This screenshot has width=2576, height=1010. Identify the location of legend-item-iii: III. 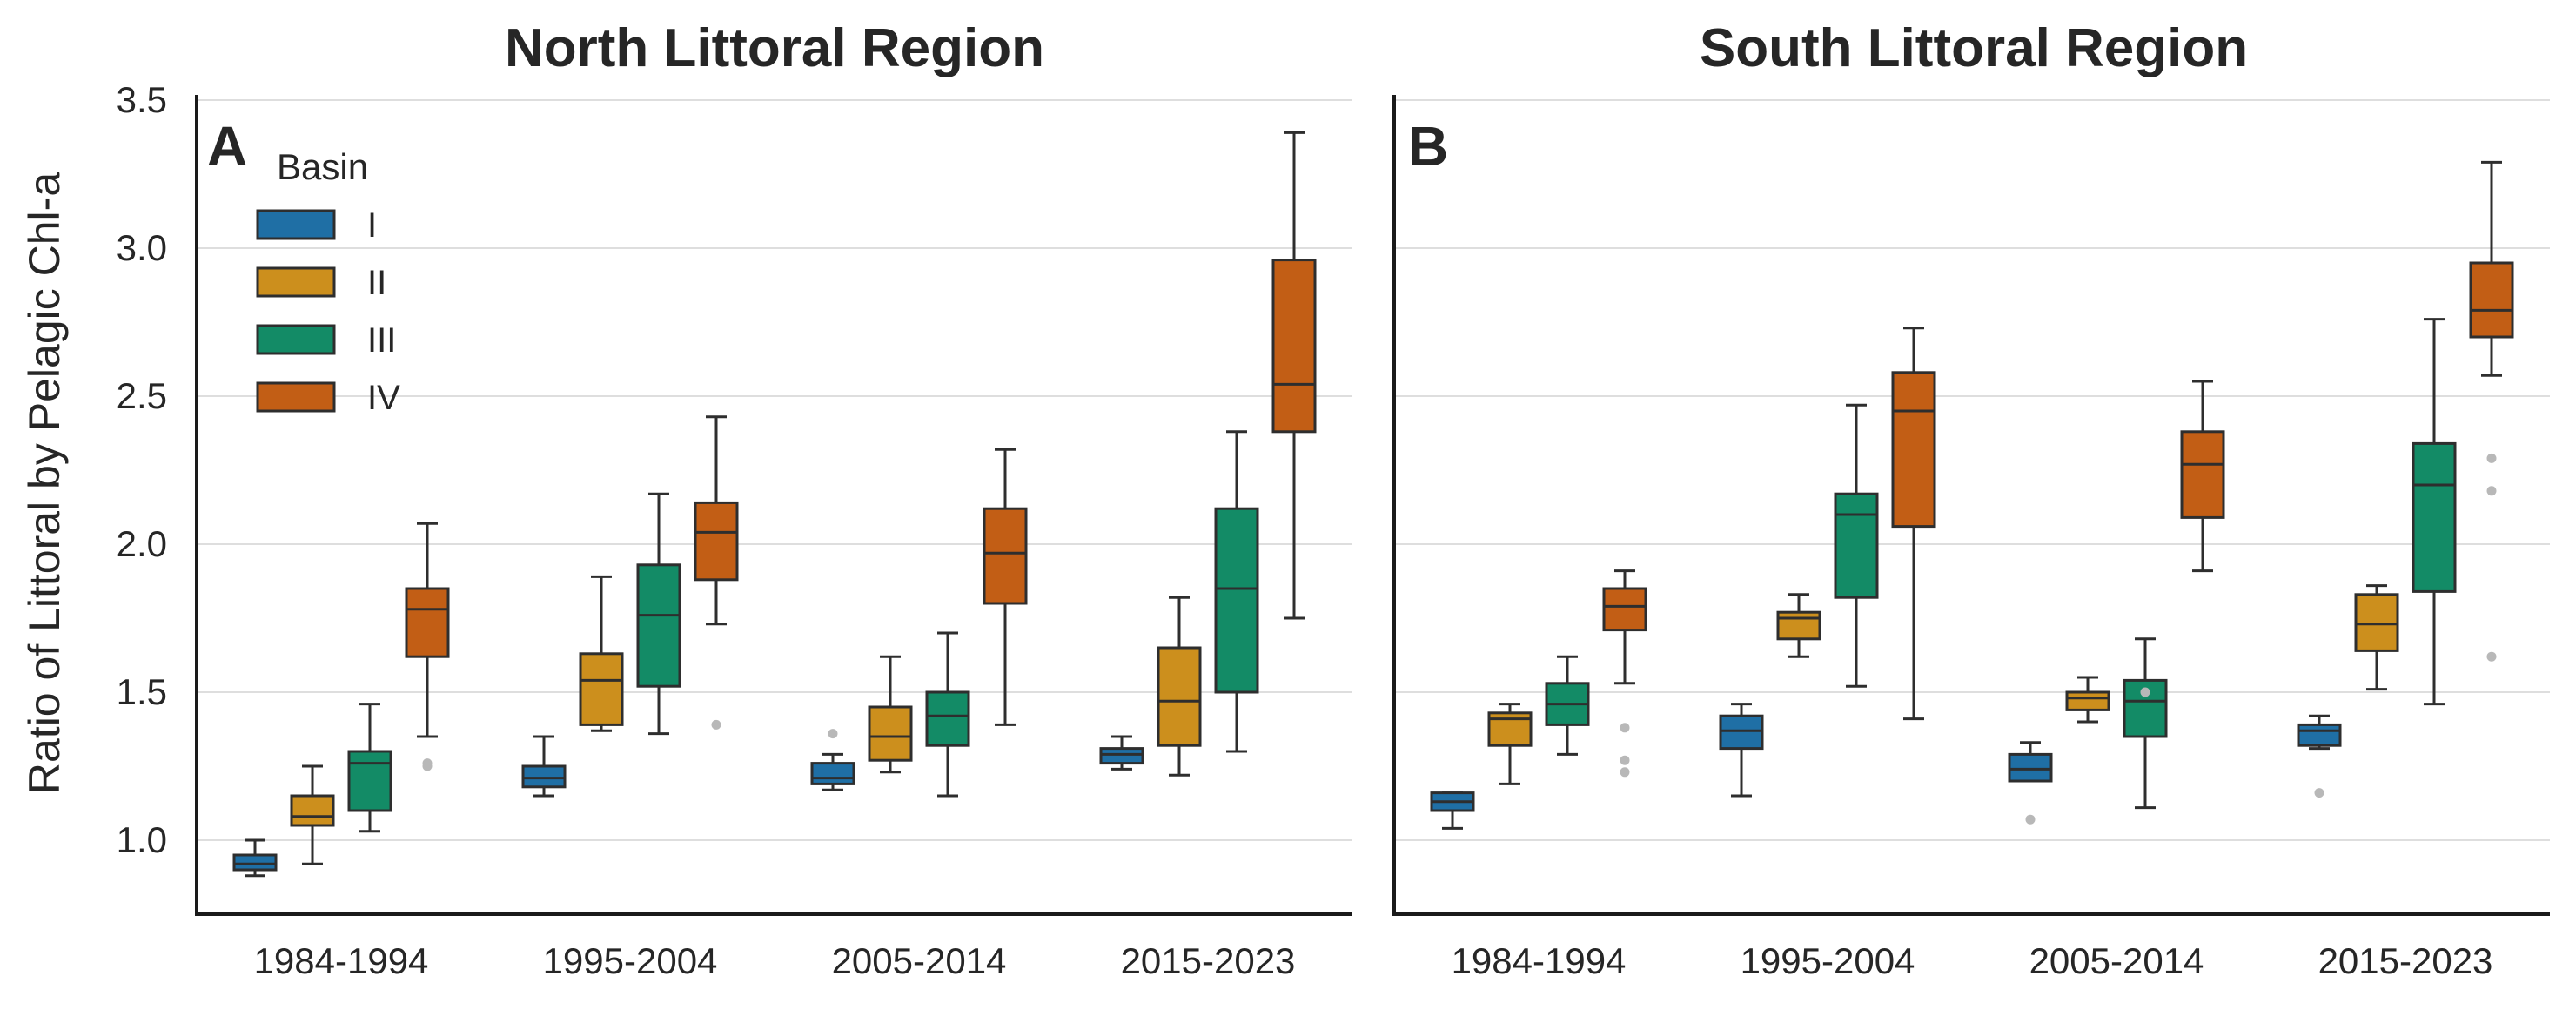
(326, 340).